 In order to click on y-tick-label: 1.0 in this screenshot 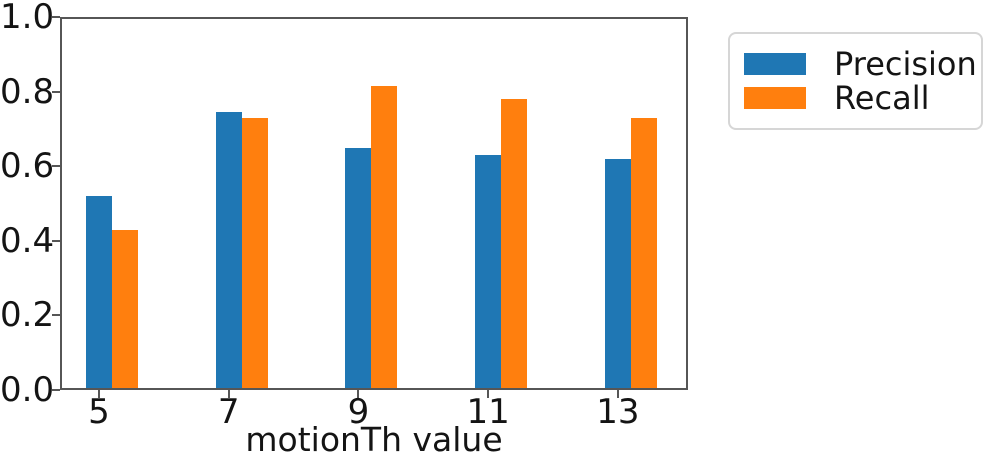, I will do `click(27, 18)`.